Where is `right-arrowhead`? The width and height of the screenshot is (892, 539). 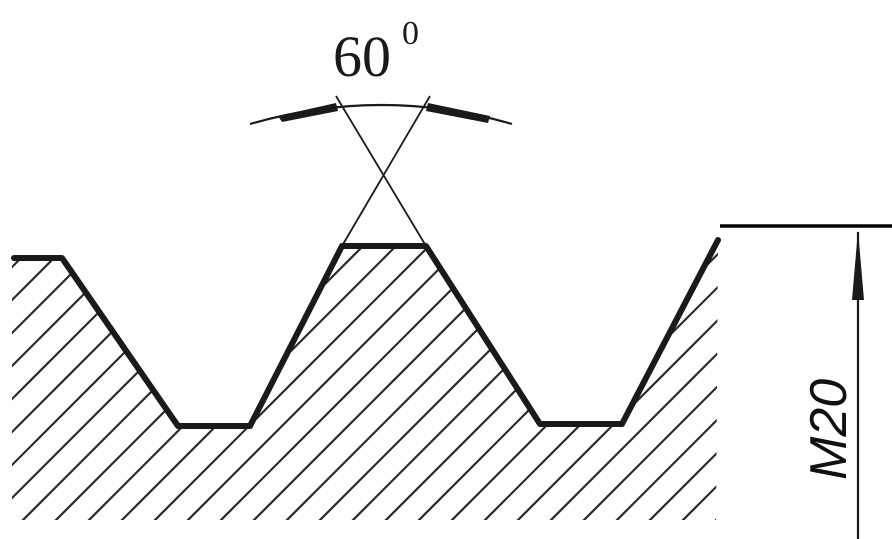 right-arrowhead is located at coordinates (458, 113).